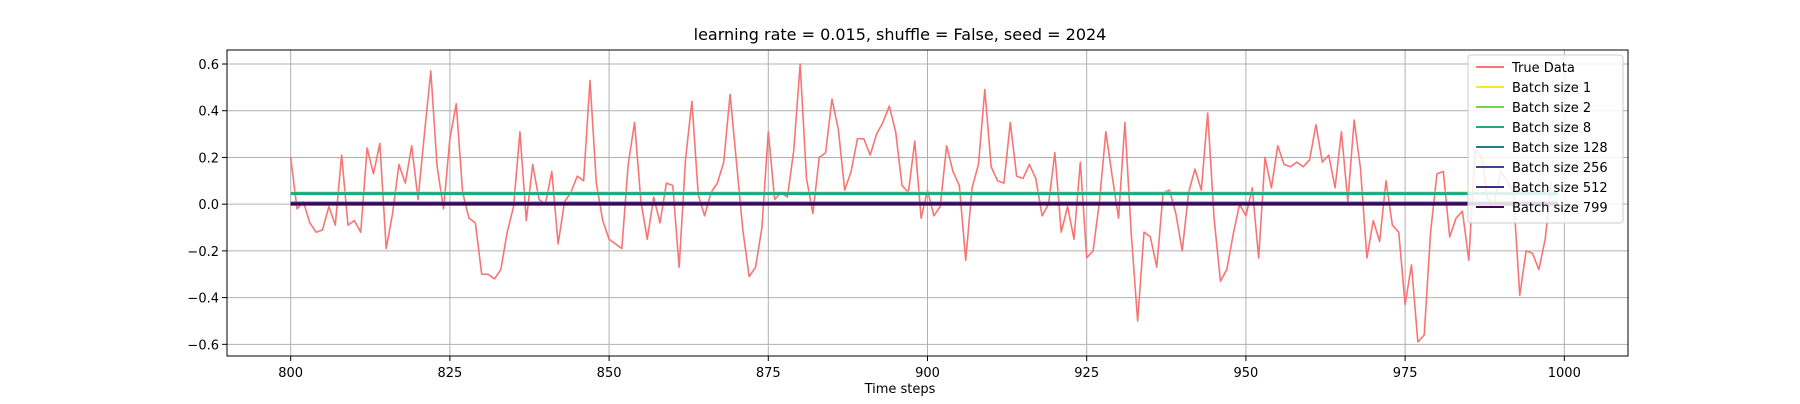  Describe the element at coordinates (203, 252) in the screenshot. I see `y-tick-label: −0.2` at that location.